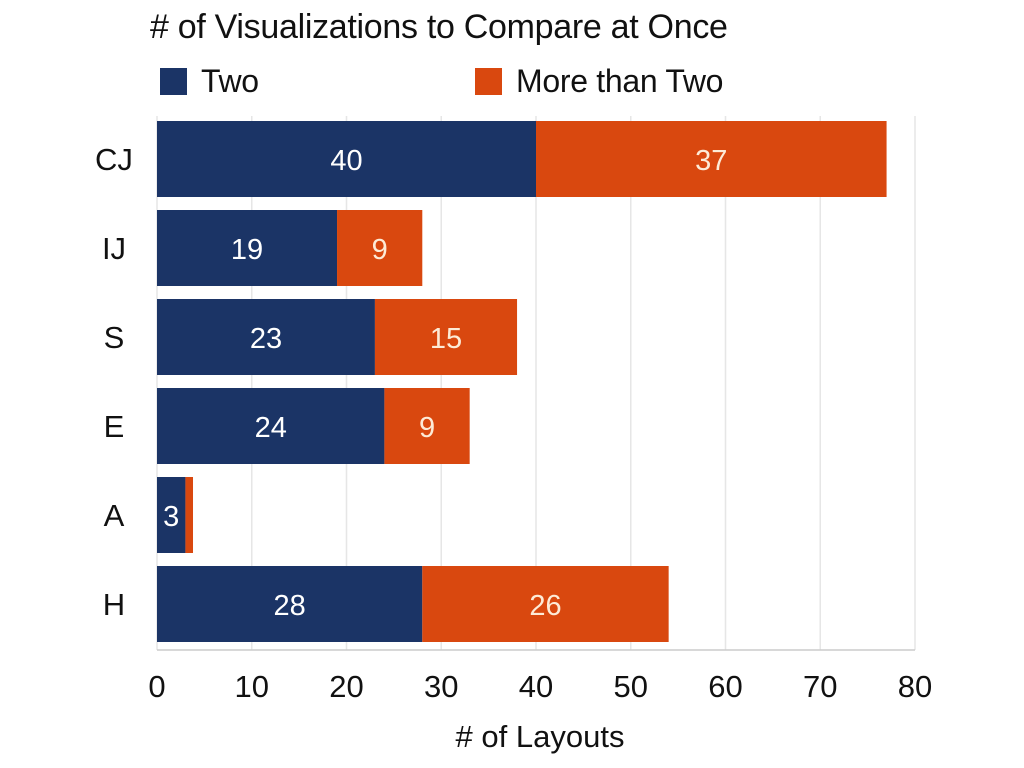 This screenshot has width=1024, height=768. I want to click on bar-value-label: 3, so click(171, 517).